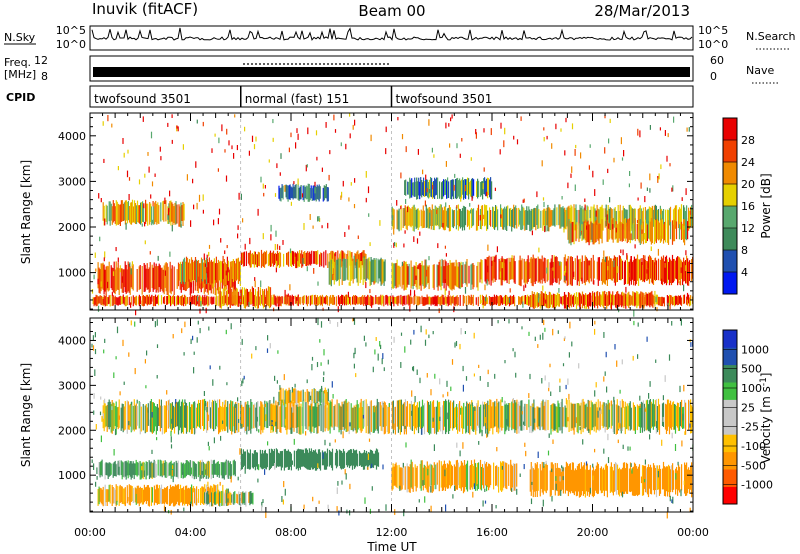 This screenshot has height=554, width=800. Describe the element at coordinates (730, 283) in the screenshot. I see `colorbar-swatch` at that location.